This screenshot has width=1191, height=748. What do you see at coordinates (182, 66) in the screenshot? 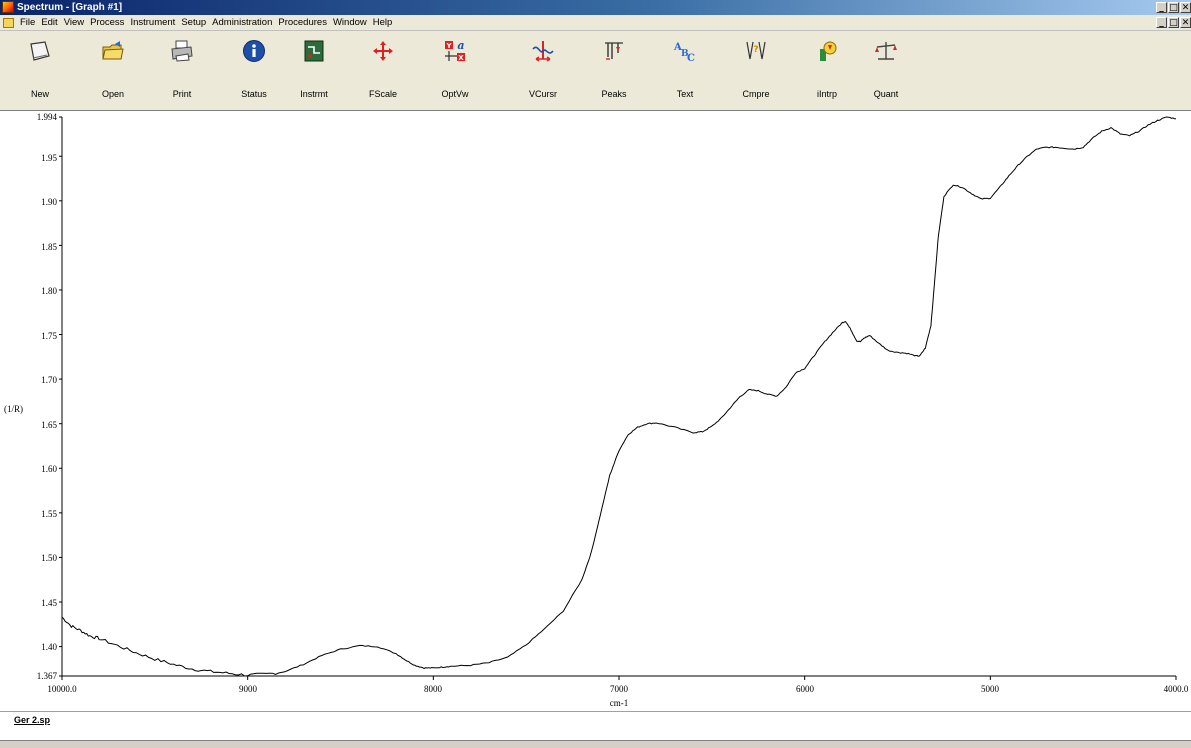
I see `print-button: Print` at bounding box center [182, 66].